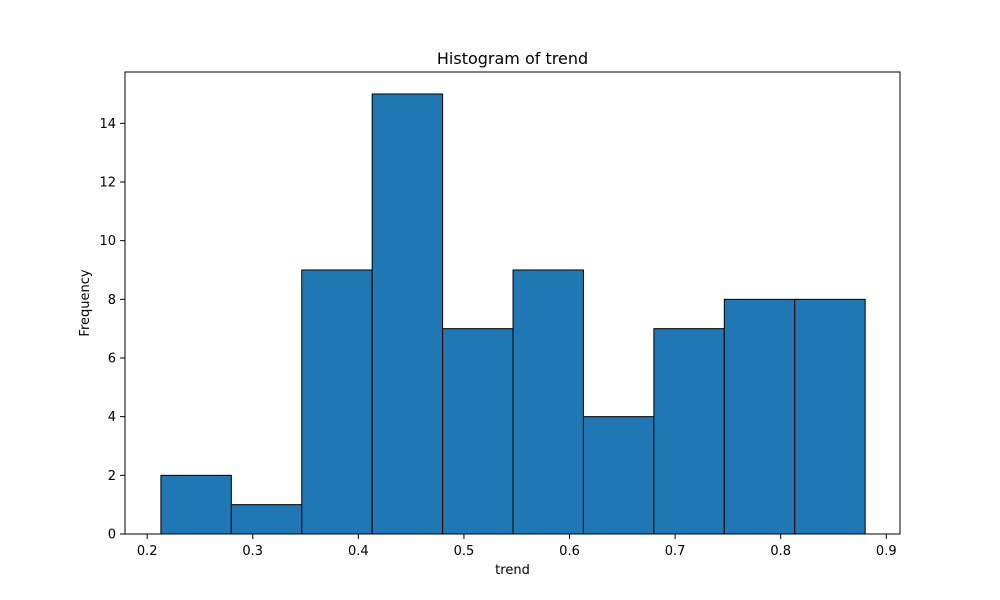 The width and height of the screenshot is (1000, 600). Describe the element at coordinates (675, 551) in the screenshot. I see `x-tick-label: 0.7` at that location.